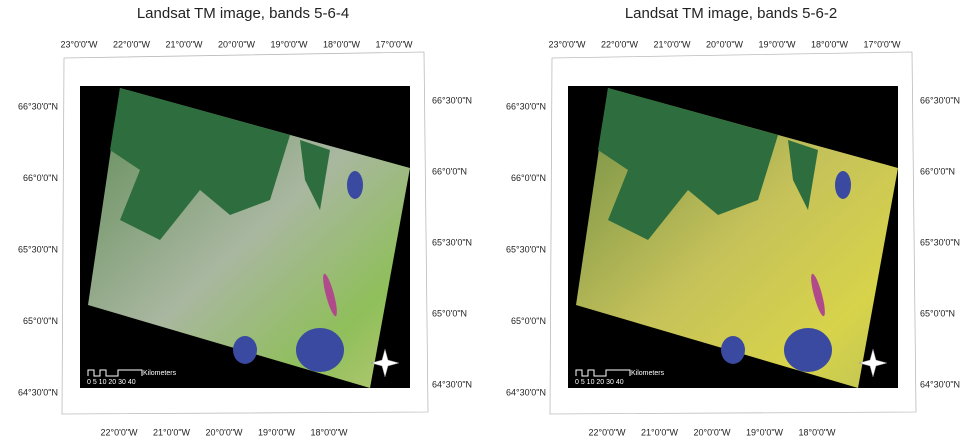 The image size is (973, 441). I want to click on map-title: Landsat TM image, bands 5-6-4, so click(243, 13).